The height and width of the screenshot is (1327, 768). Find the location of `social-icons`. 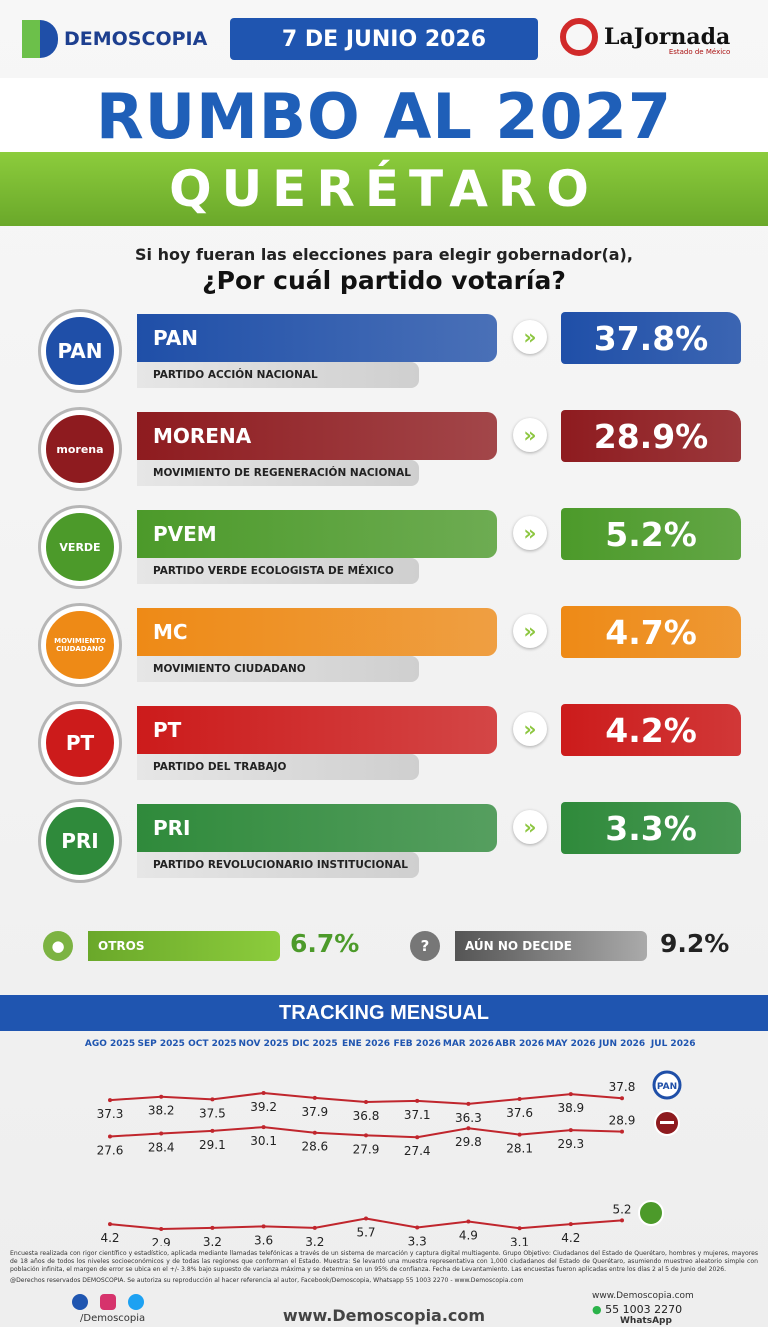

social-icons is located at coordinates (108, 1302).